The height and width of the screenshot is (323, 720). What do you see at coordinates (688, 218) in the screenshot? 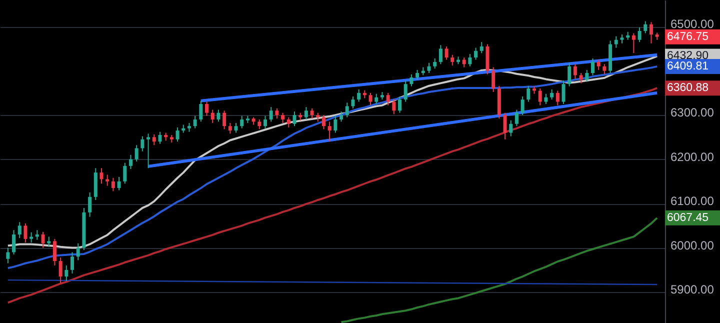
I see `data-label: 6067.45` at bounding box center [688, 218].